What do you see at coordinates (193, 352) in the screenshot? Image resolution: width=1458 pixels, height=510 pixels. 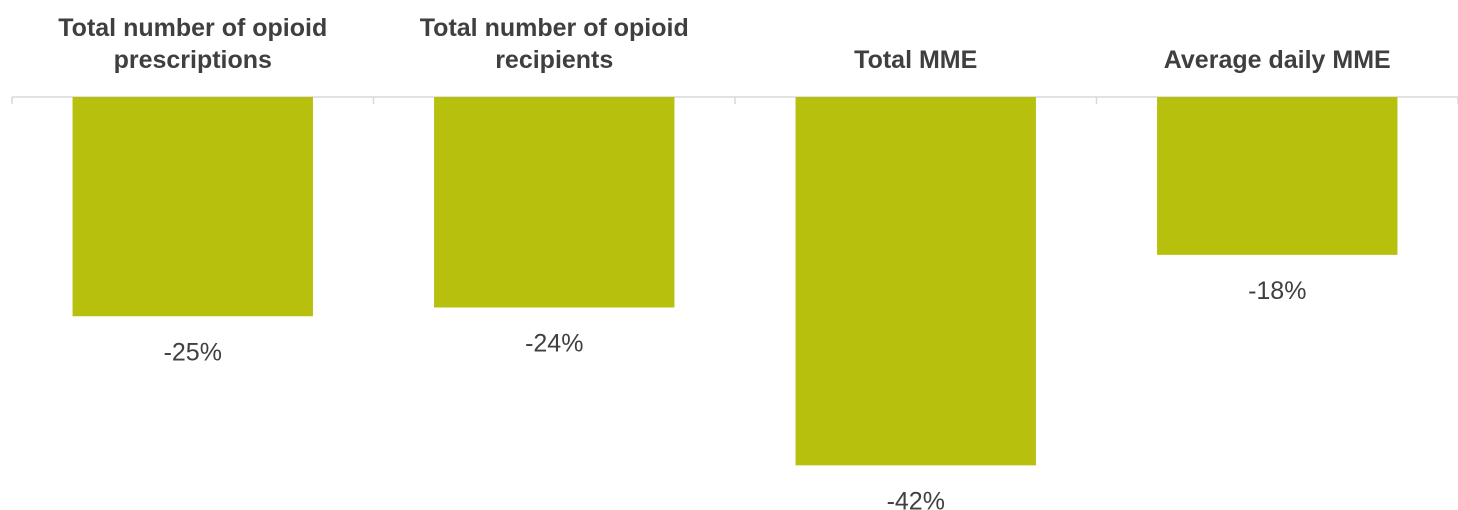 I see `data-label: -25%` at bounding box center [193, 352].